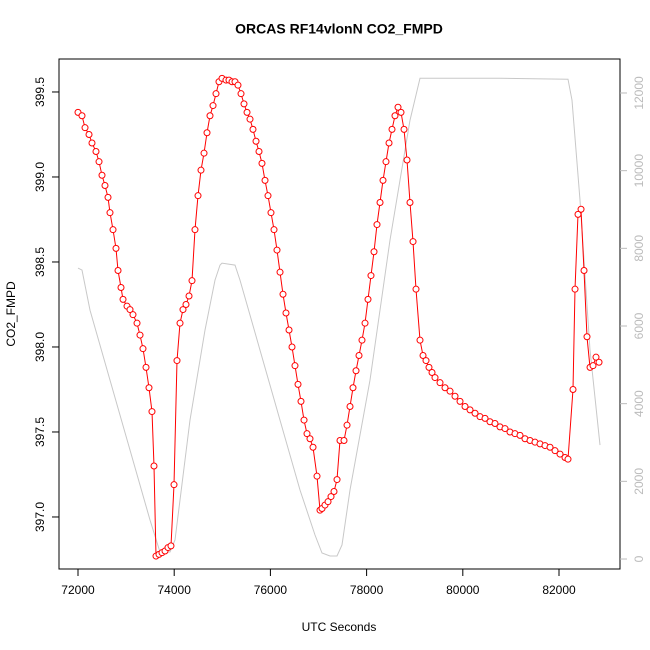 Image resolution: width=650 pixels, height=650 pixels. What do you see at coordinates (639, 248) in the screenshot?
I see `y2-tick-label: 8000` at bounding box center [639, 248].